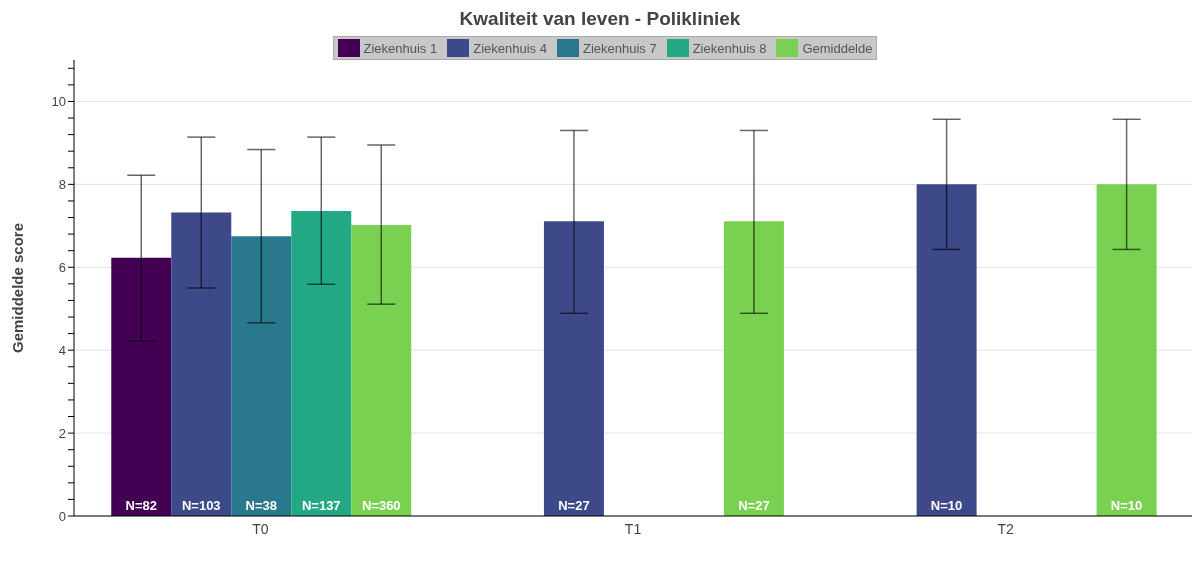 The width and height of the screenshot is (1200, 566). Describe the element at coordinates (1006, 528) in the screenshot. I see `x-tick-label: T2` at that location.